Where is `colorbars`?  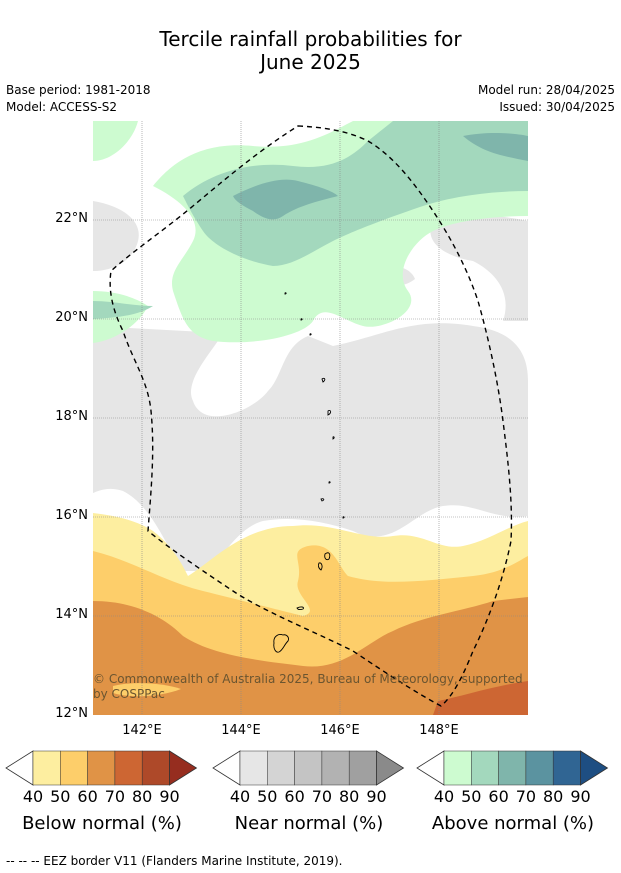 colorbars is located at coordinates (307, 768).